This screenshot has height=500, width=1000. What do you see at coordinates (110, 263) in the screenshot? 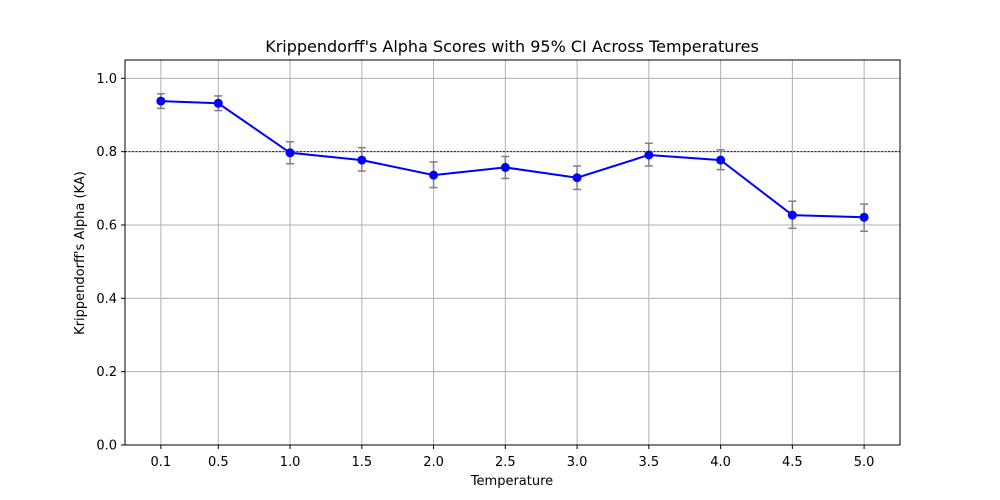
I see `y-axis-ticks: 0.0 0.2 0.4 0.6 0.8 1.0` at bounding box center [110, 263].